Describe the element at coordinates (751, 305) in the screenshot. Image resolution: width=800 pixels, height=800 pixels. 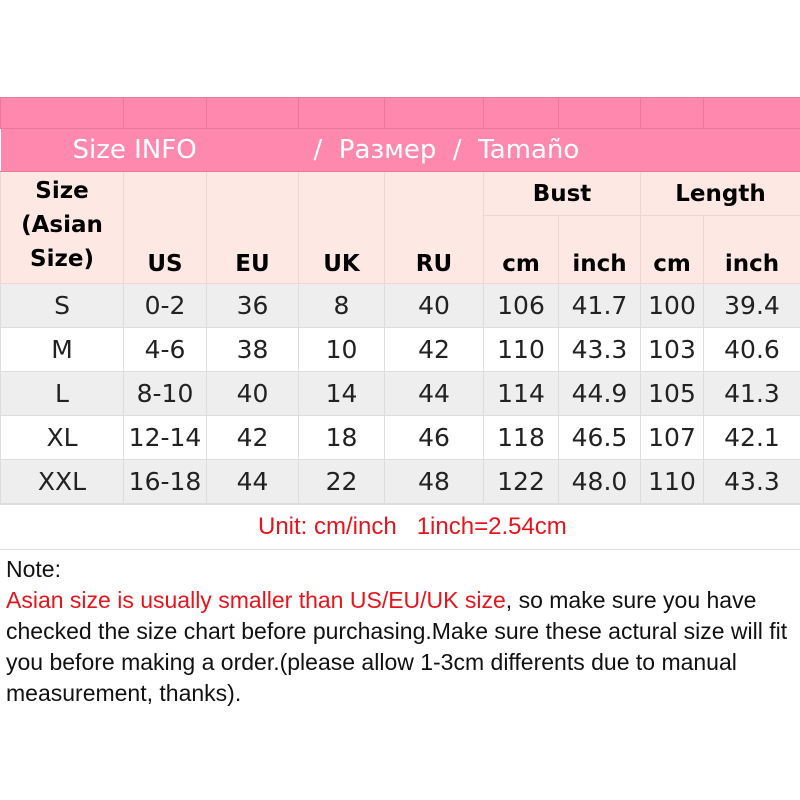
I see `table-cell: 39.4` at that location.